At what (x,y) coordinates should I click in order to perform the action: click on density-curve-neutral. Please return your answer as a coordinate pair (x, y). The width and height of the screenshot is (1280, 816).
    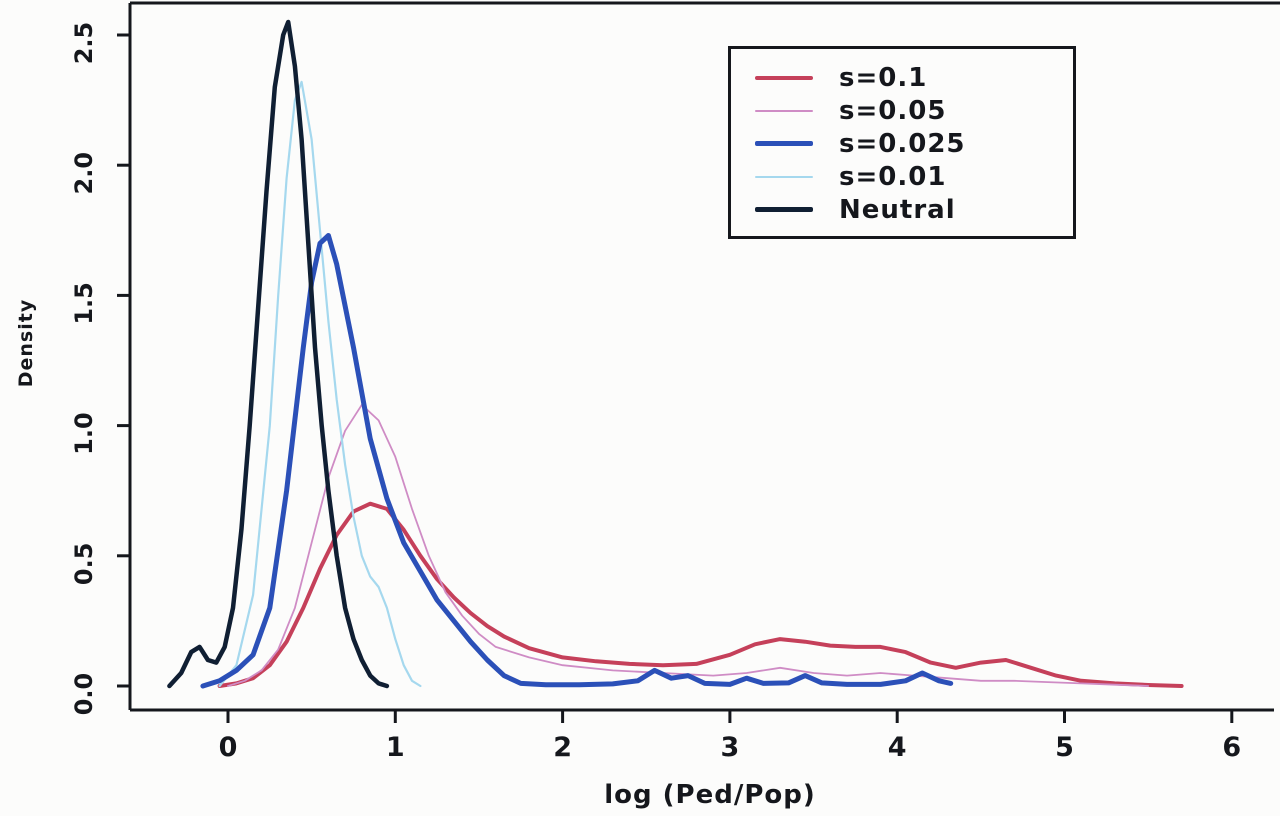
    Looking at the image, I should click on (278, 354).